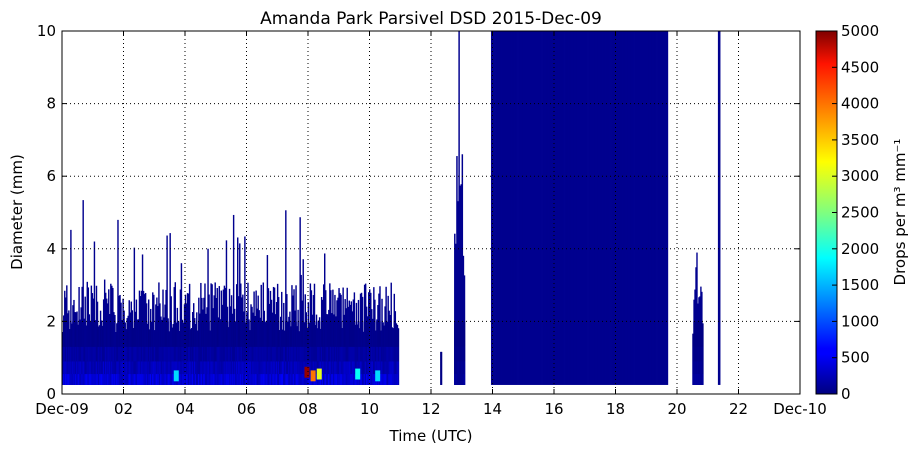 Image resolution: width=924 pixels, height=454 pixels. What do you see at coordinates (51, 394) in the screenshot?
I see `y-tick-label: 0` at bounding box center [51, 394].